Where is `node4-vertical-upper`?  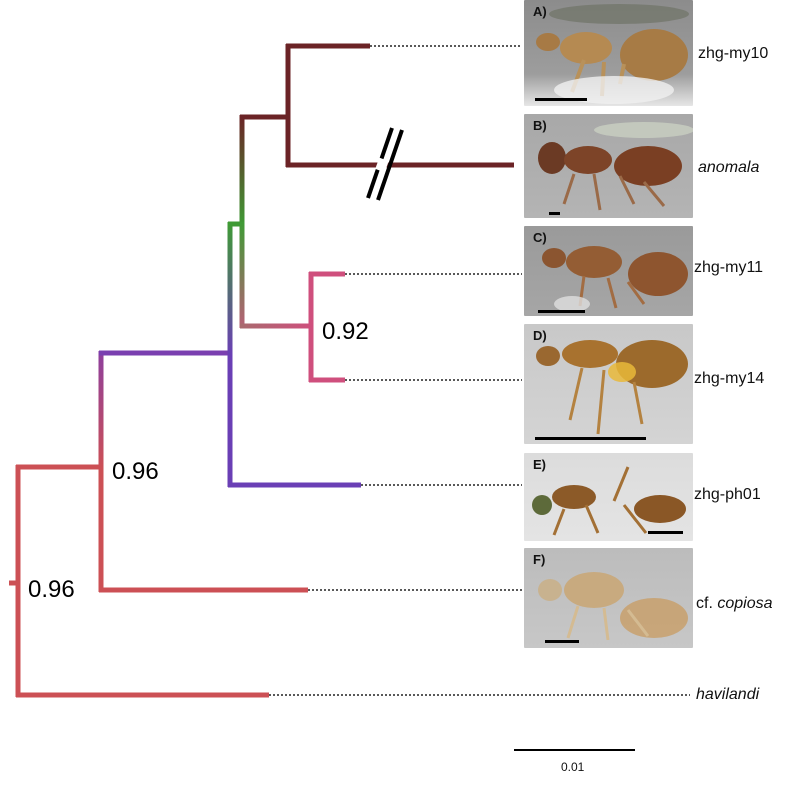
node4-vertical-upper is located at coordinates (242, 170).